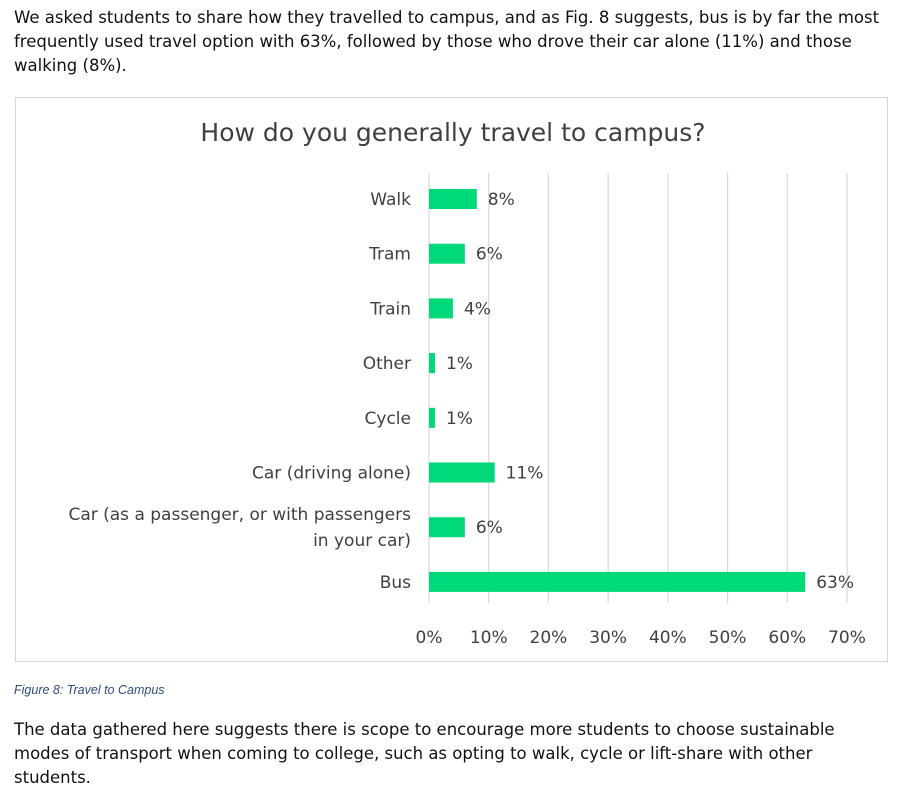 The width and height of the screenshot is (903, 790). Describe the element at coordinates (525, 474) in the screenshot. I see `data-label: 11%` at that location.